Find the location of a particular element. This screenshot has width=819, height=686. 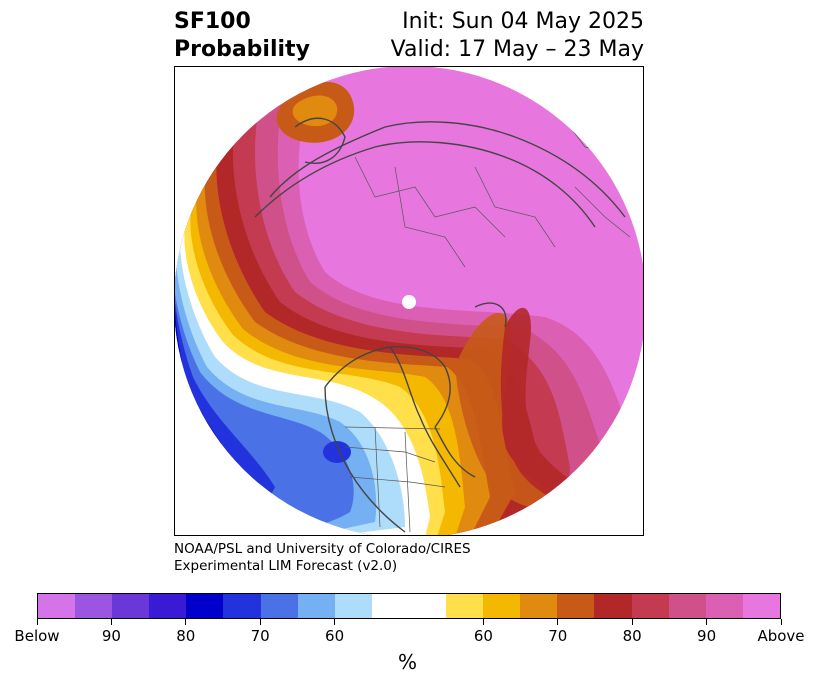

title-variable: SF100 is located at coordinates (212, 21).